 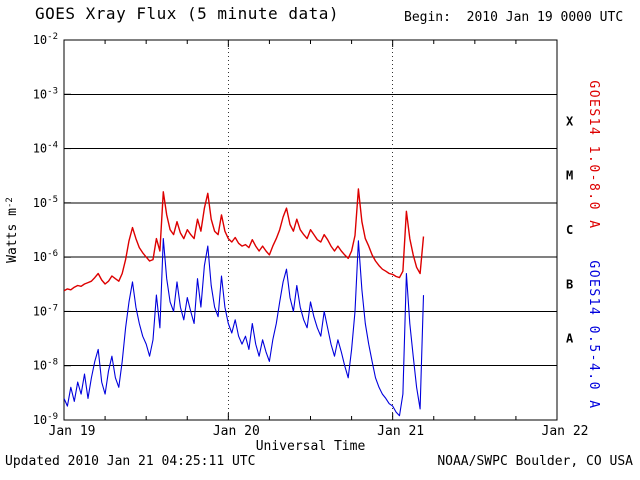 What do you see at coordinates (570, 339) in the screenshot?
I see `svg-text: A` at bounding box center [570, 339].